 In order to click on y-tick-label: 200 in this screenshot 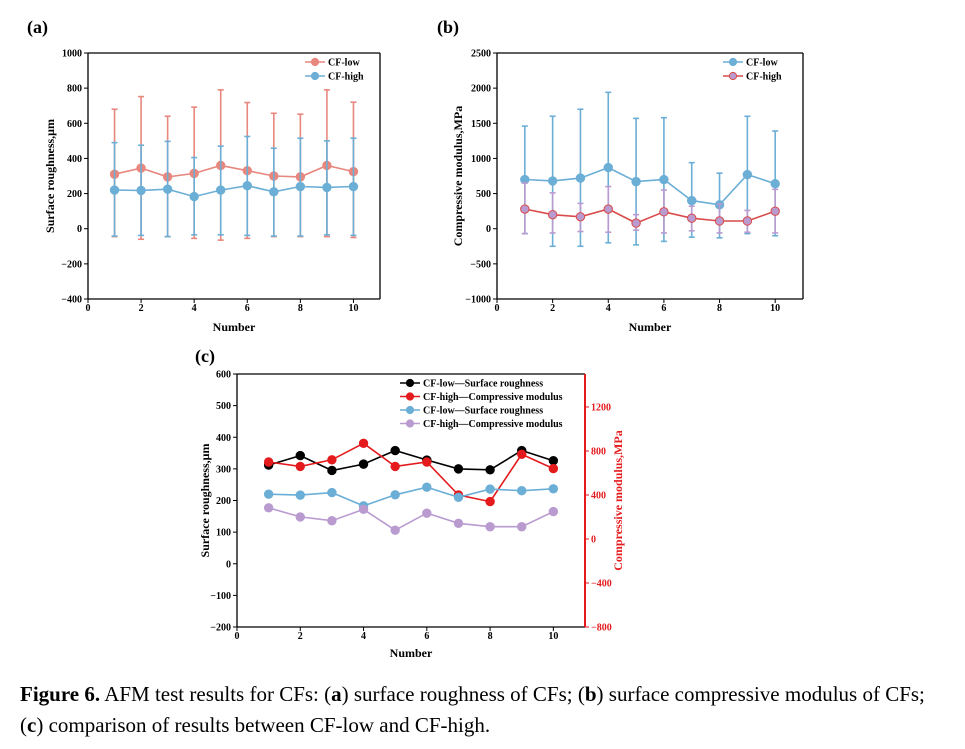, I will do `click(223, 501)`.